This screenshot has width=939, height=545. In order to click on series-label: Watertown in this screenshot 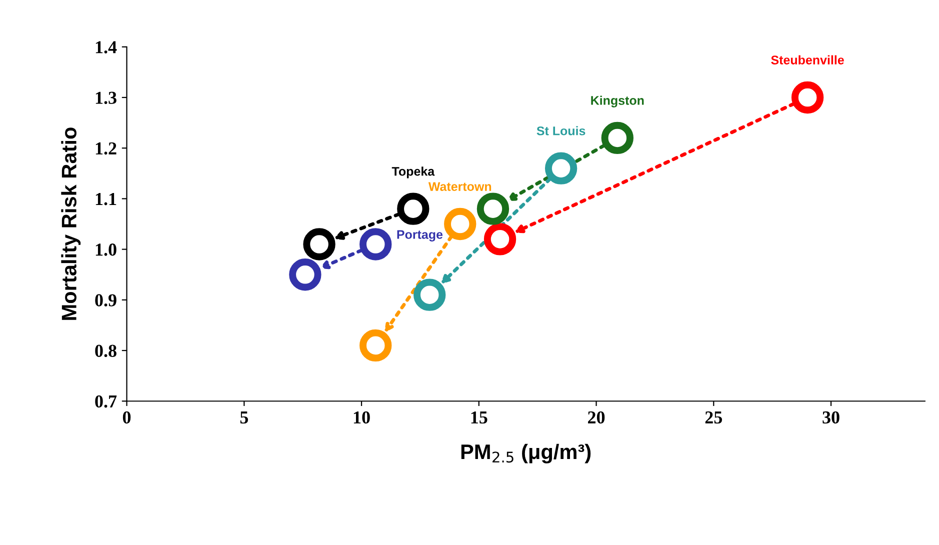, I will do `click(460, 186)`.